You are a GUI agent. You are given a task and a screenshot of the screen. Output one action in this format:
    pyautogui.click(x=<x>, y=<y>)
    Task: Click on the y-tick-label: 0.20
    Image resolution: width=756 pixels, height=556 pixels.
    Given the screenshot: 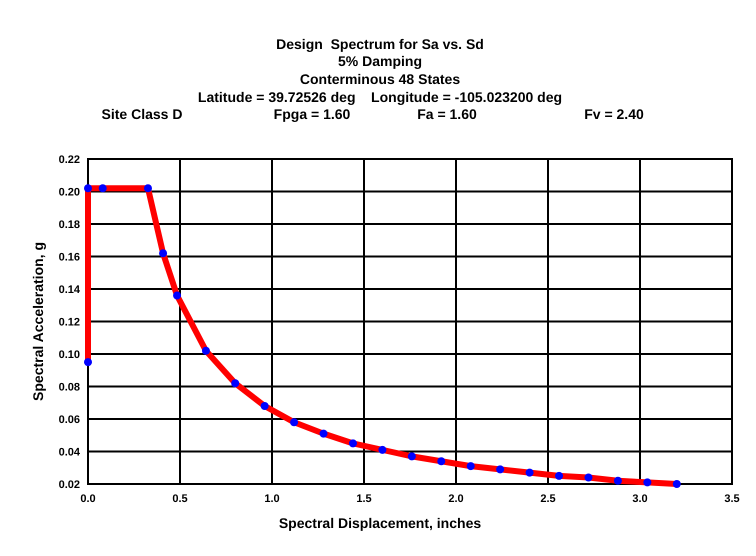 What is the action you would take?
    pyautogui.click(x=69, y=192)
    